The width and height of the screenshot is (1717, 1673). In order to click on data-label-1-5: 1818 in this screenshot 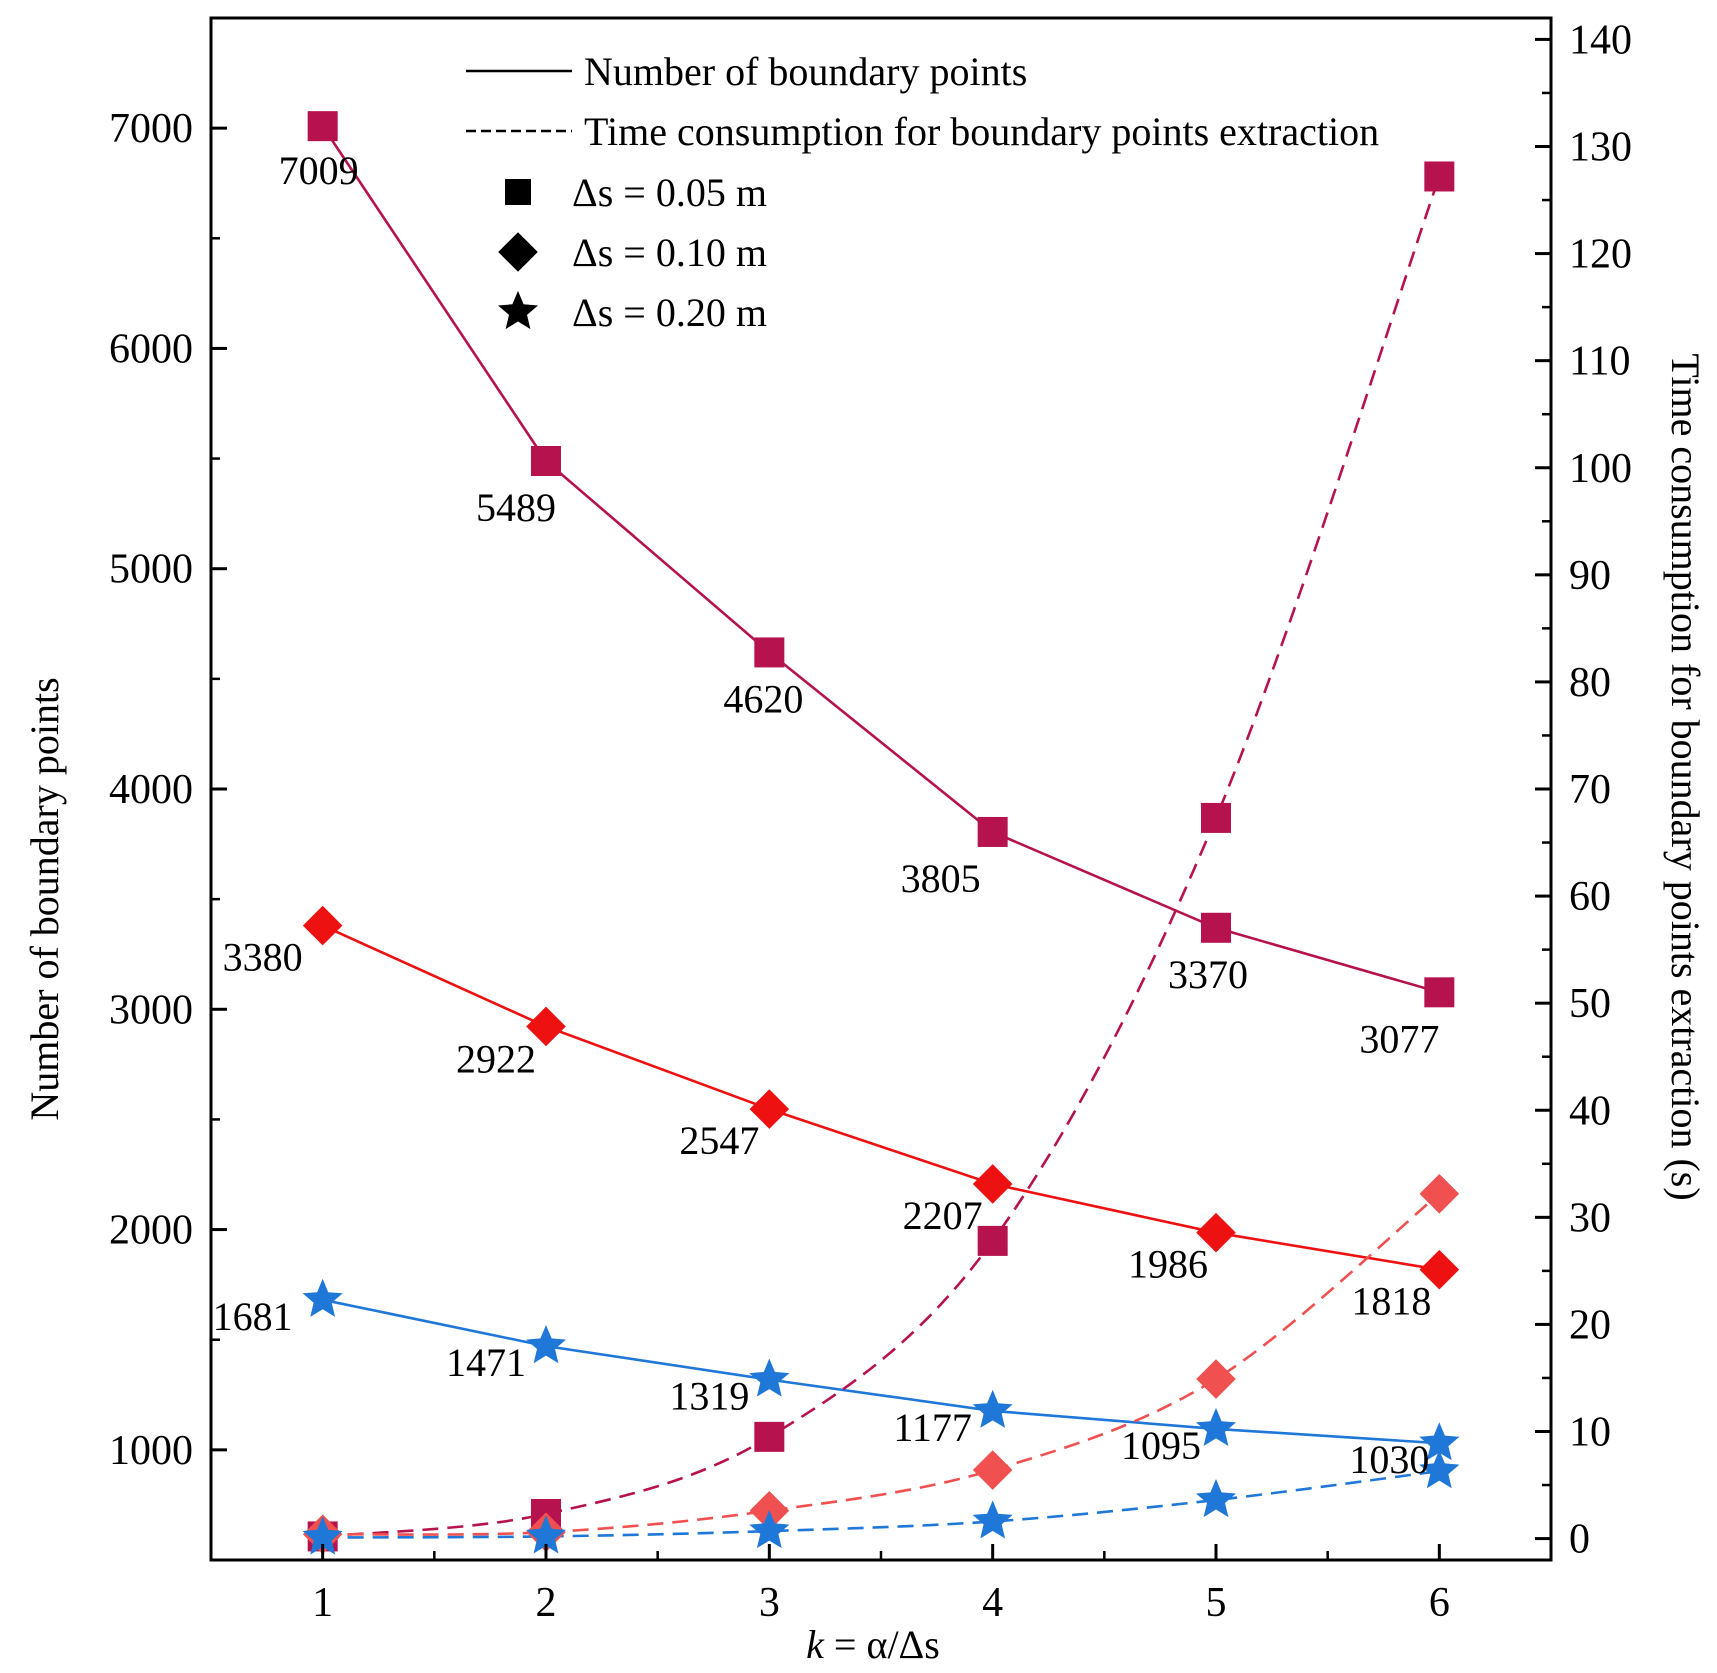, I will do `click(1391, 1301)`.